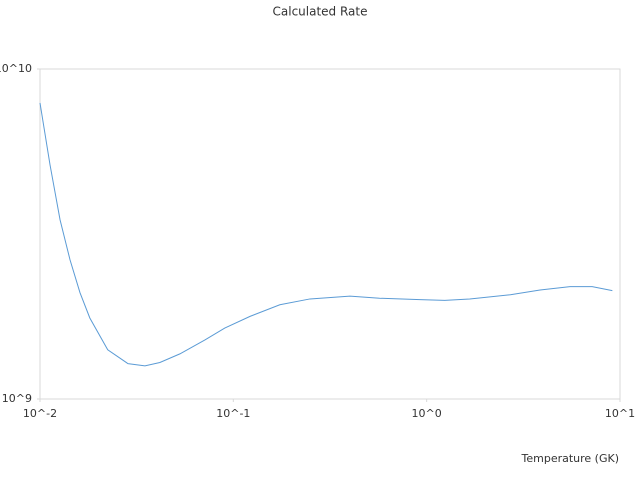 The width and height of the screenshot is (640, 480). I want to click on chart-title: Calculated Rate, so click(320, 12).